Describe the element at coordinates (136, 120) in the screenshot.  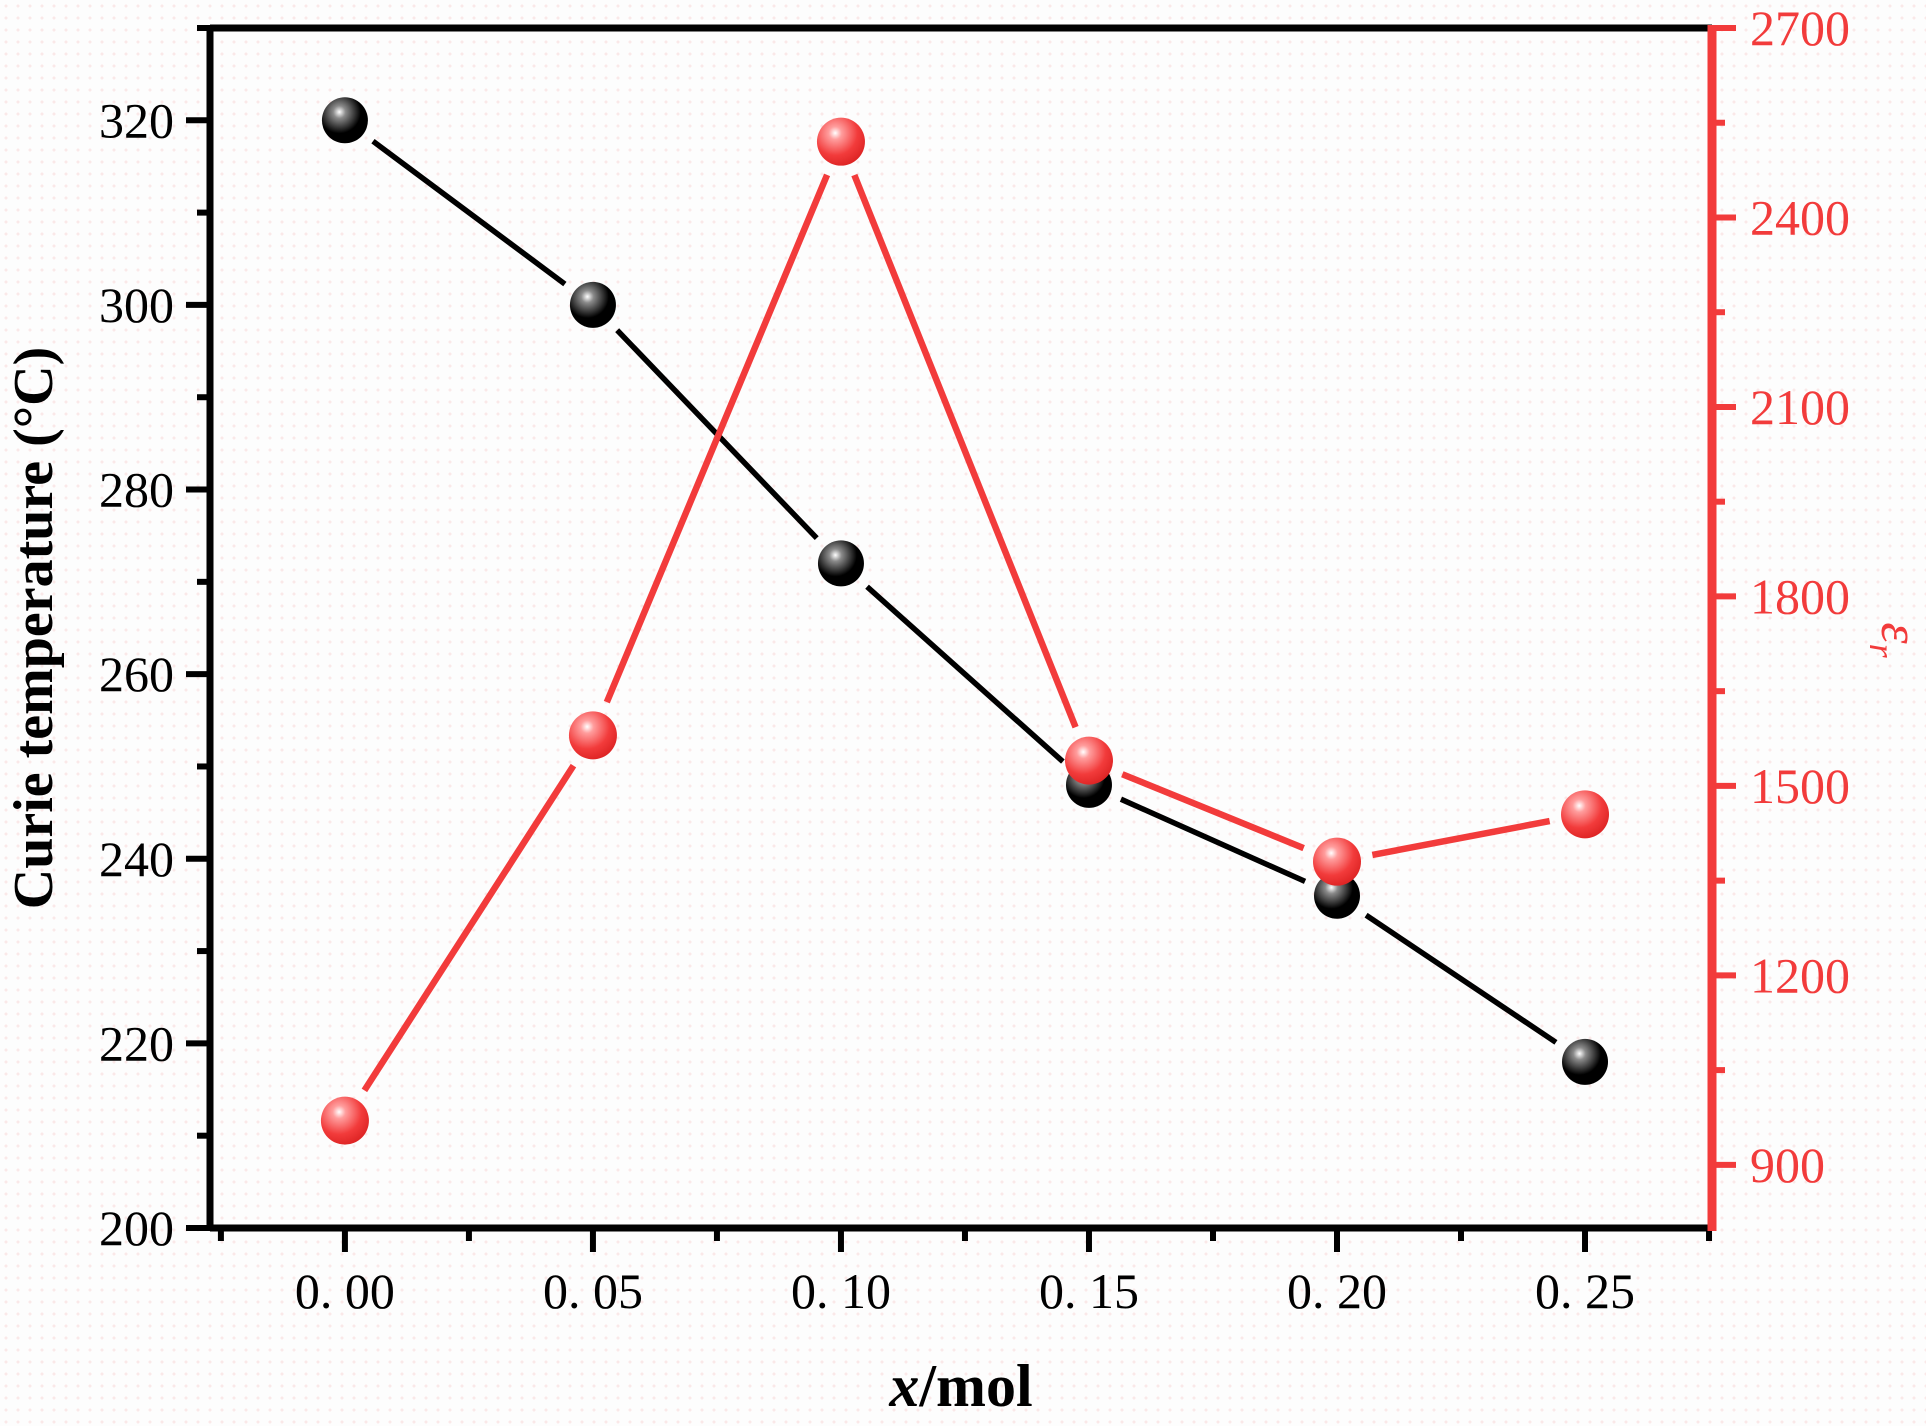
I see `left-axis-tick-label: 320` at that location.